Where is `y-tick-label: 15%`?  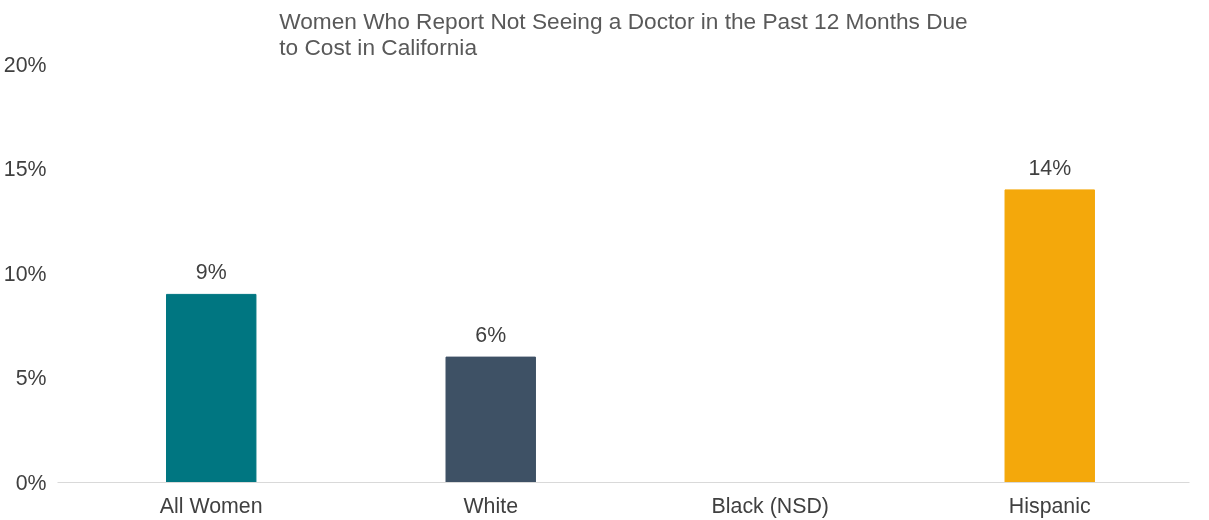 y-tick-label: 15% is located at coordinates (25, 169).